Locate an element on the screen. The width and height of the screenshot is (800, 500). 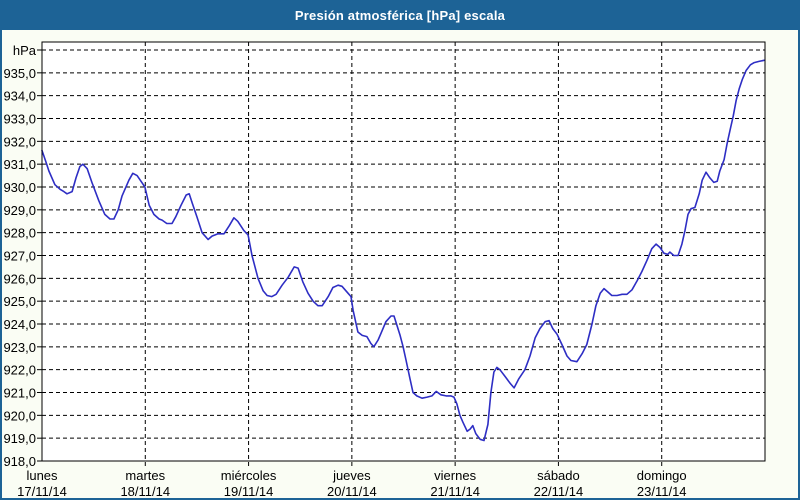
x-axis-date-label: 22/11/14 is located at coordinates (559, 491).